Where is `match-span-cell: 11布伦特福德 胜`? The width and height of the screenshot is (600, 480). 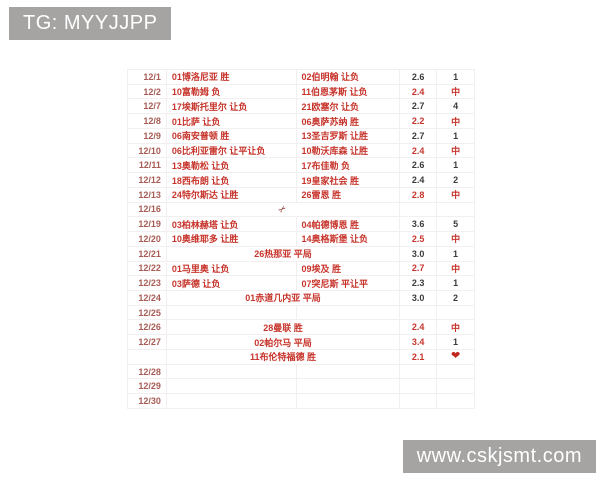
match-span-cell: 11布伦特福德 胜 is located at coordinates (284, 356).